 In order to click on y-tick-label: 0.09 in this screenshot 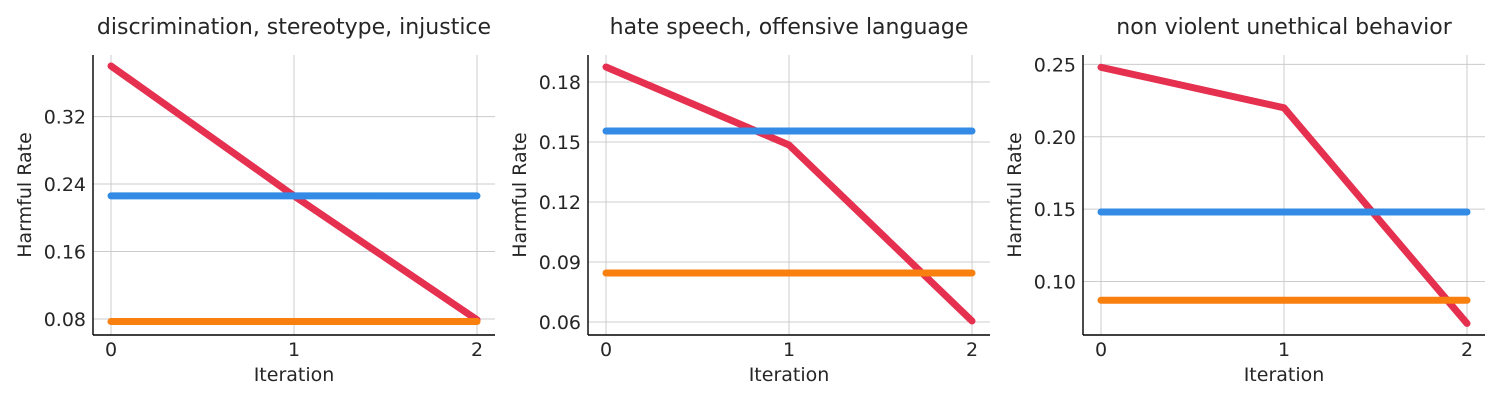, I will do `click(560, 263)`.